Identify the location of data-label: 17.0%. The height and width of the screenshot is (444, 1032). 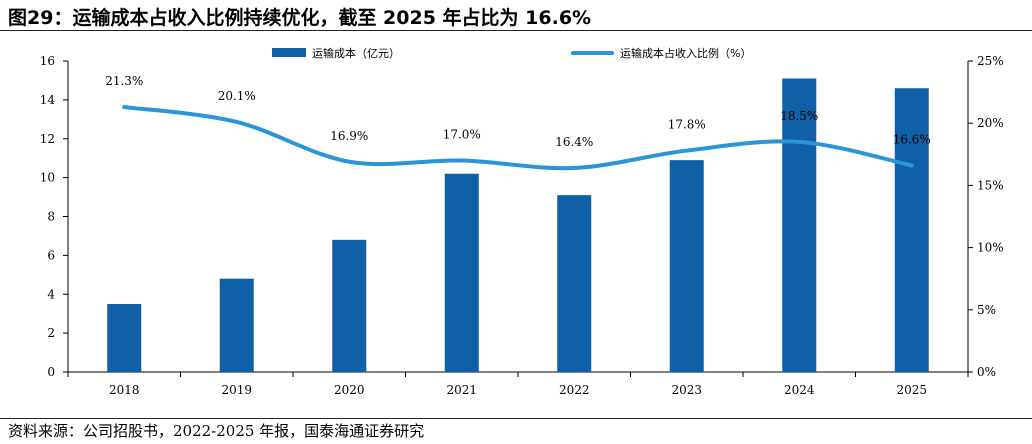
(462, 135).